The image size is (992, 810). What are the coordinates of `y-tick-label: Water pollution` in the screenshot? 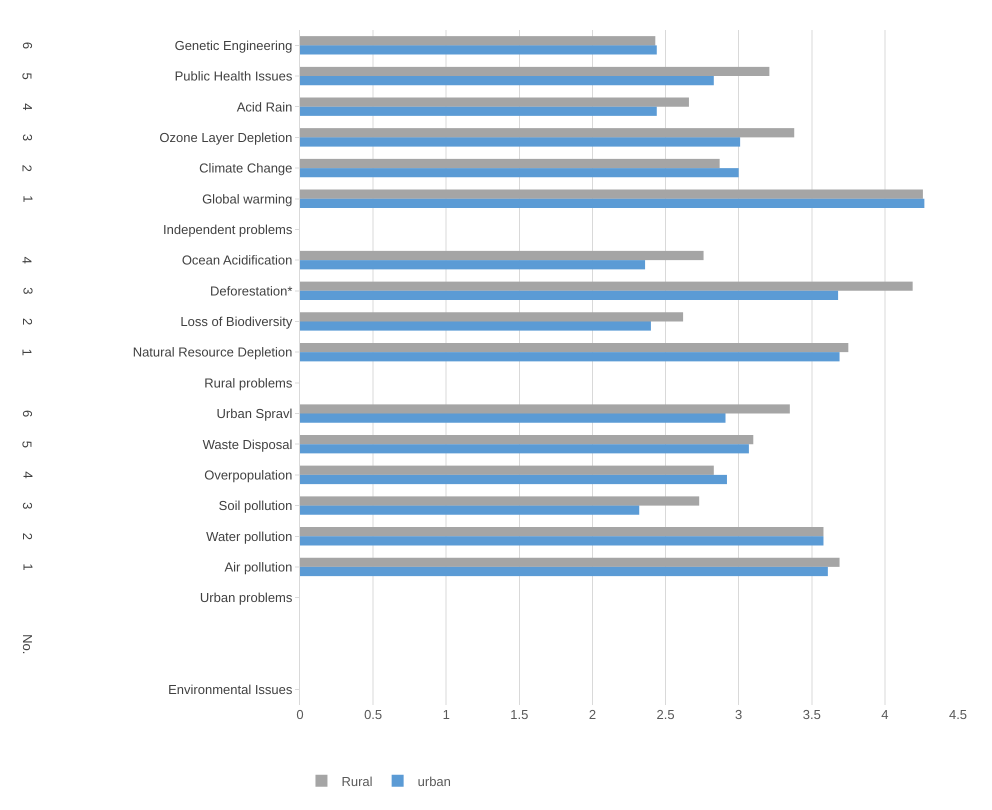 It's located at (249, 536).